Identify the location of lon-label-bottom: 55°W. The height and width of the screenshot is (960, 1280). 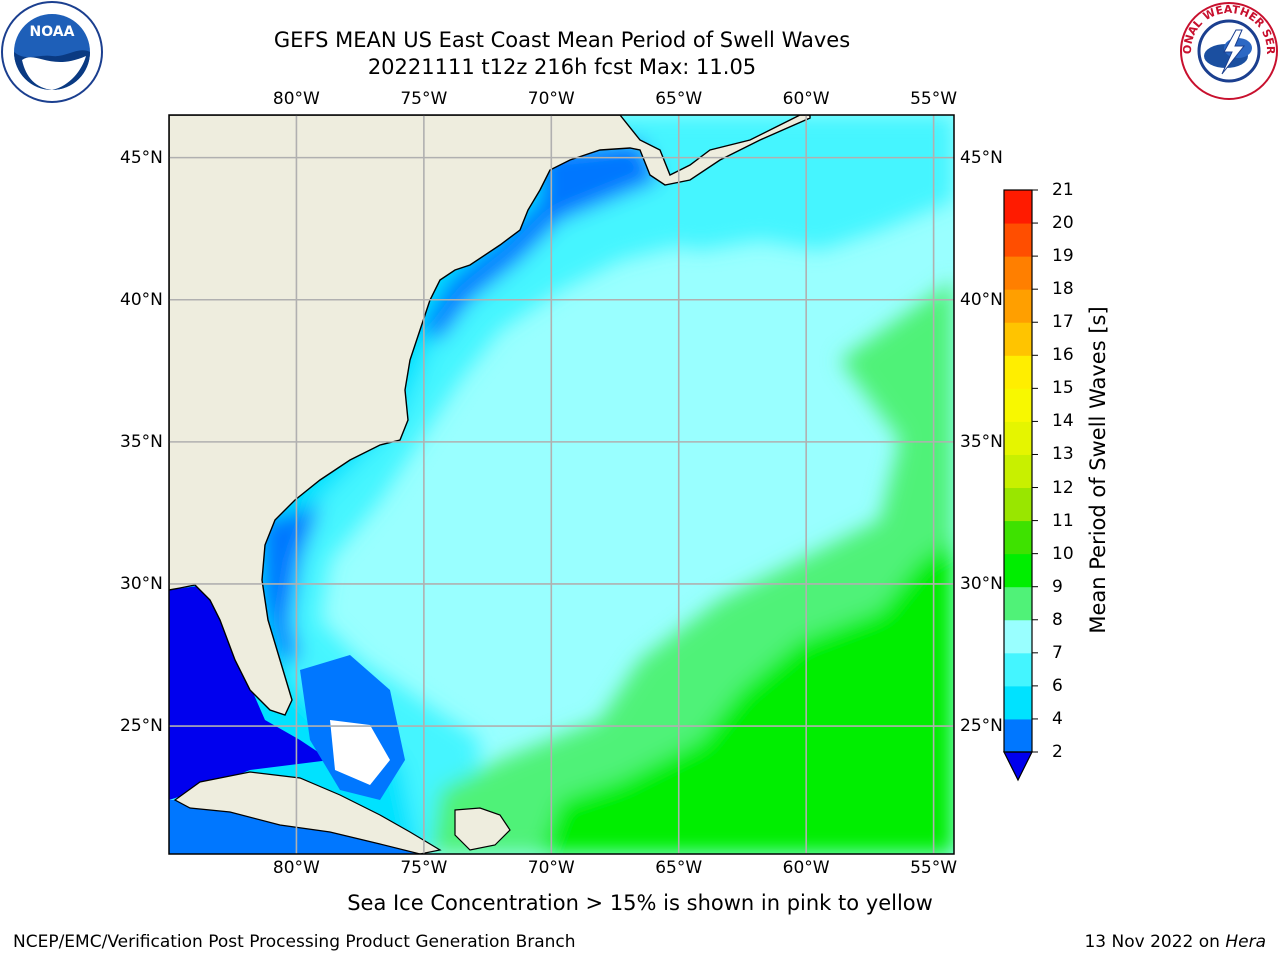
(934, 868).